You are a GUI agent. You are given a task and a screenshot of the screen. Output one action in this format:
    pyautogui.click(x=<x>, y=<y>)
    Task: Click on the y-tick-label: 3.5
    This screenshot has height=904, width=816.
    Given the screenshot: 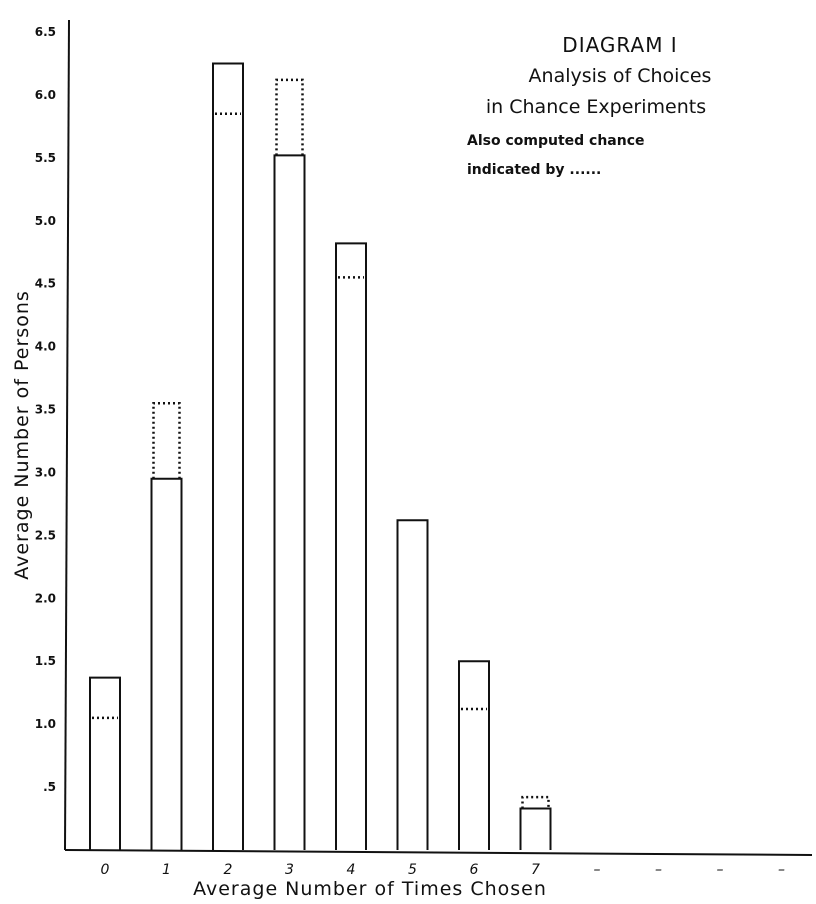 What is the action you would take?
    pyautogui.click(x=45, y=410)
    